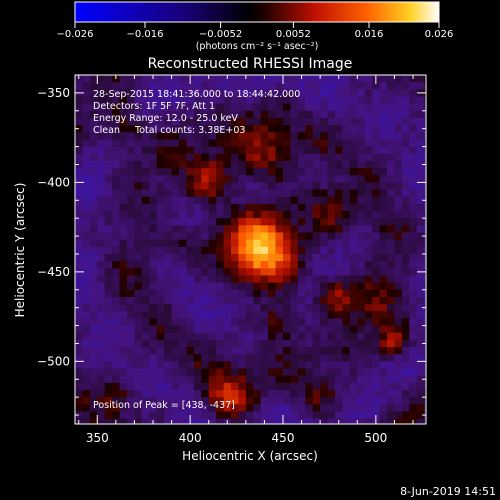 The height and width of the screenshot is (500, 500). What do you see at coordinates (53, 272) in the screenshot?
I see `y-tick-label: −450` at bounding box center [53, 272].